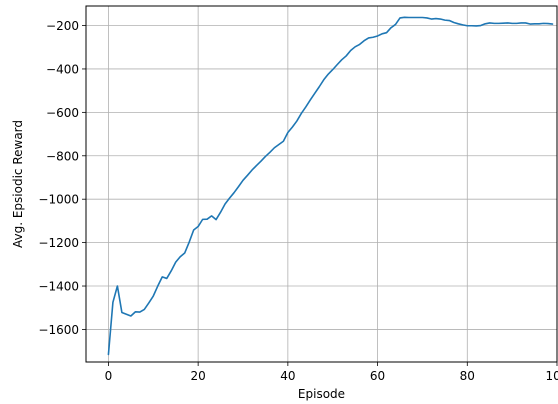 This screenshot has height=404, width=558. Describe the element at coordinates (62, 156) in the screenshot. I see `y-tick-label: −800` at that location.